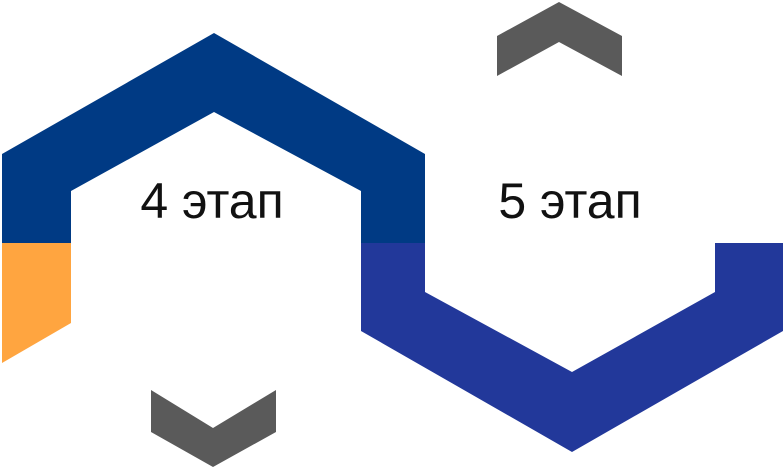 The height and width of the screenshot is (468, 783). What do you see at coordinates (559, 39) in the screenshot?
I see `chevron-up-icon` at bounding box center [559, 39].